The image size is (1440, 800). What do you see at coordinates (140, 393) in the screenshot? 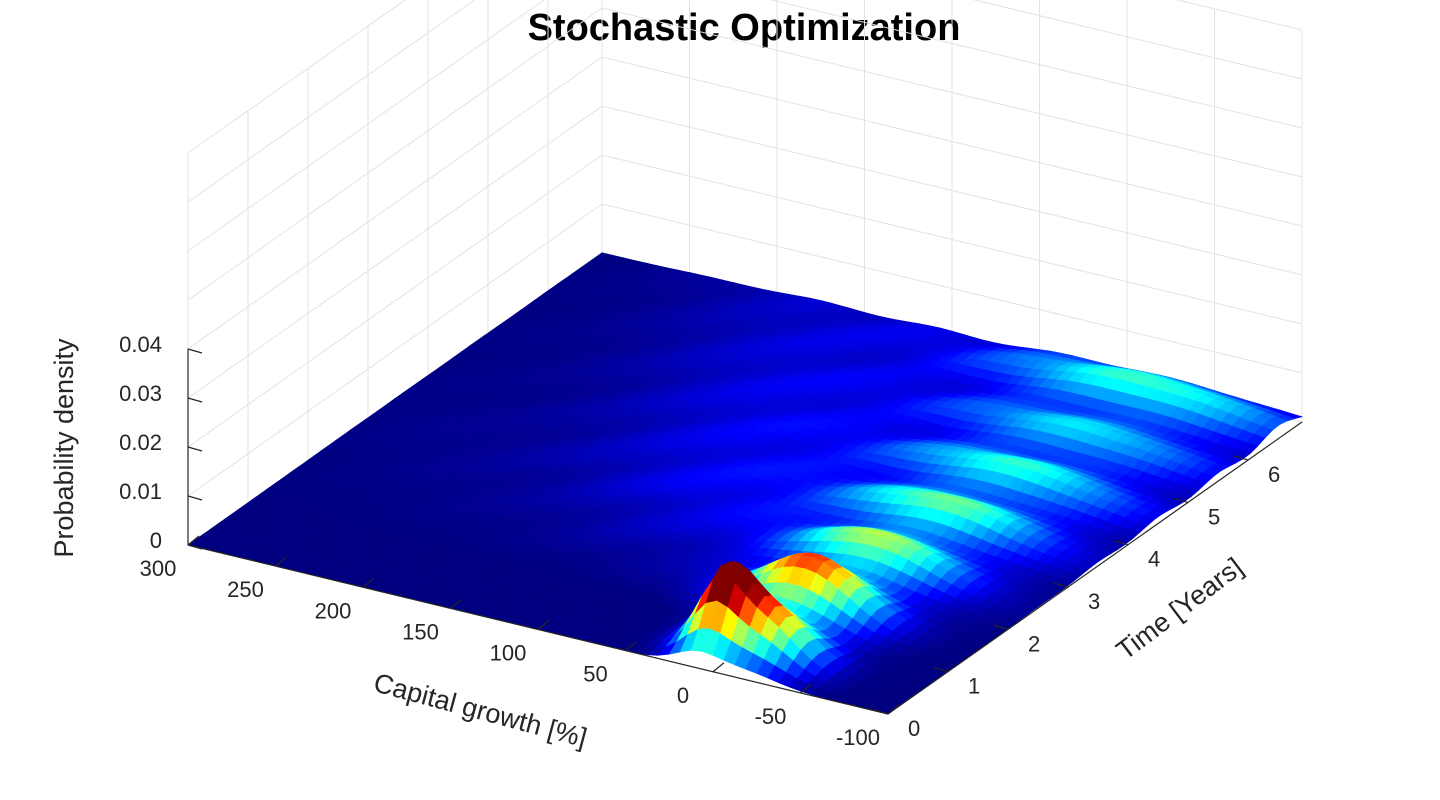
I see `z-tick-label: 0.03` at bounding box center [140, 393].